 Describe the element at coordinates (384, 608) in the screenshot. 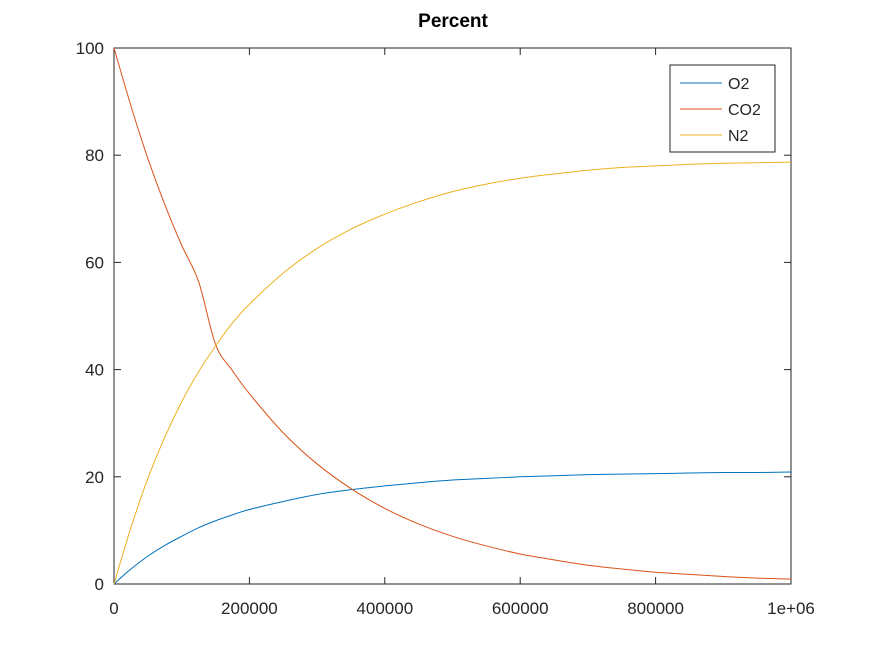

I see `x-tick-label: 400000` at that location.